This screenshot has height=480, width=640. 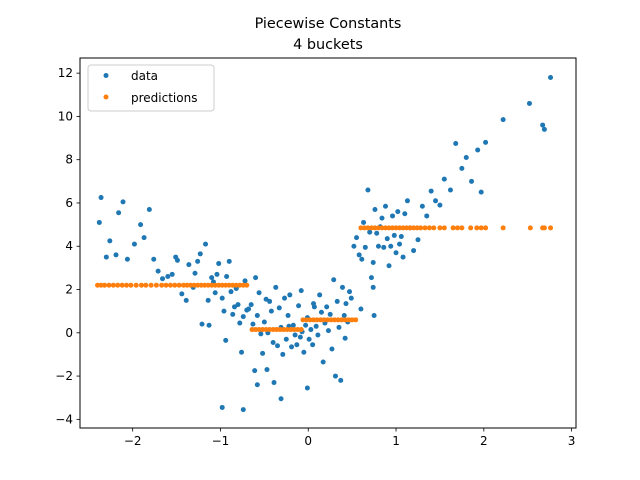 I want to click on chart-subtitle: 4 buckets, so click(x=328, y=45).